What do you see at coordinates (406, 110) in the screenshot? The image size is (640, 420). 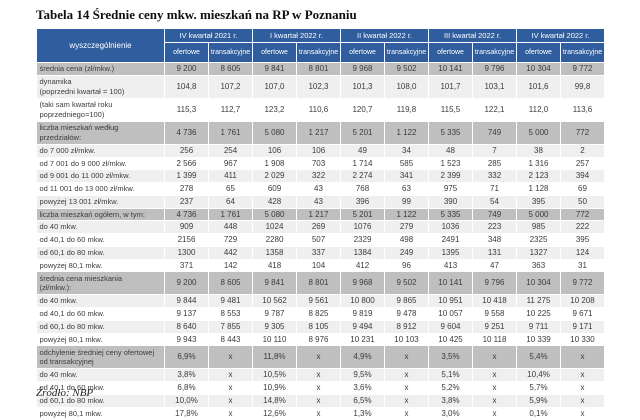 I see `value-cell: 119,8` at bounding box center [406, 110].